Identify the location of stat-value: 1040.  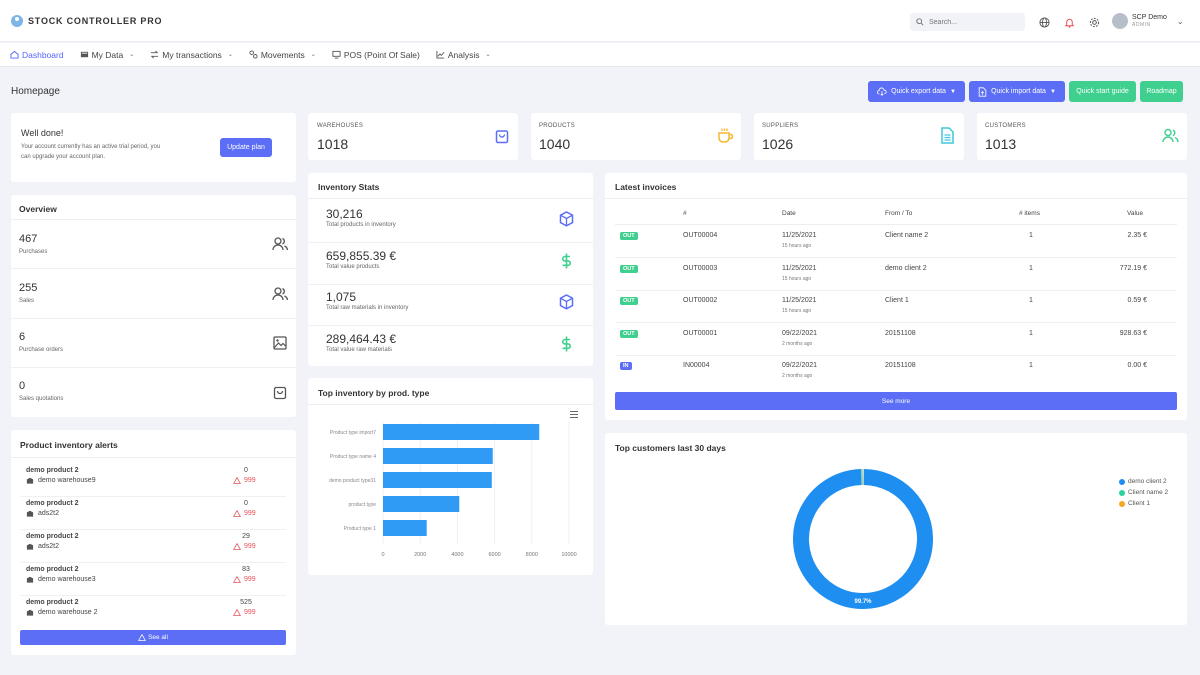
(555, 144).